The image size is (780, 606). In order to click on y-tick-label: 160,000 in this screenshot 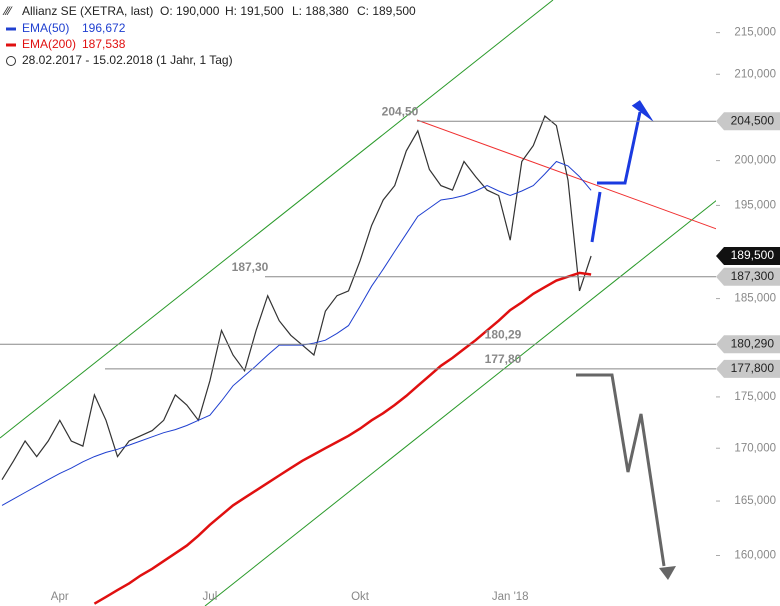, I will do `click(755, 556)`.